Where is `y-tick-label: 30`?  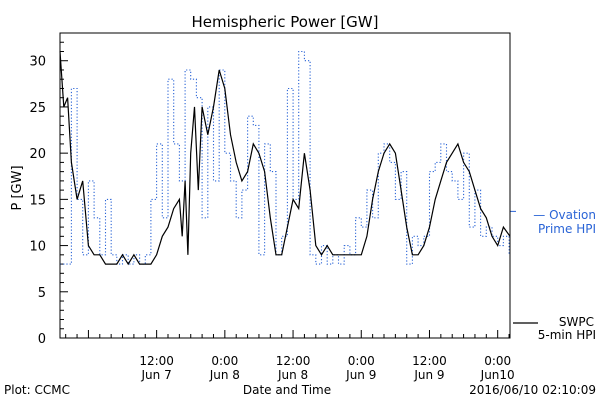 y-tick-label: 30 is located at coordinates (37, 62).